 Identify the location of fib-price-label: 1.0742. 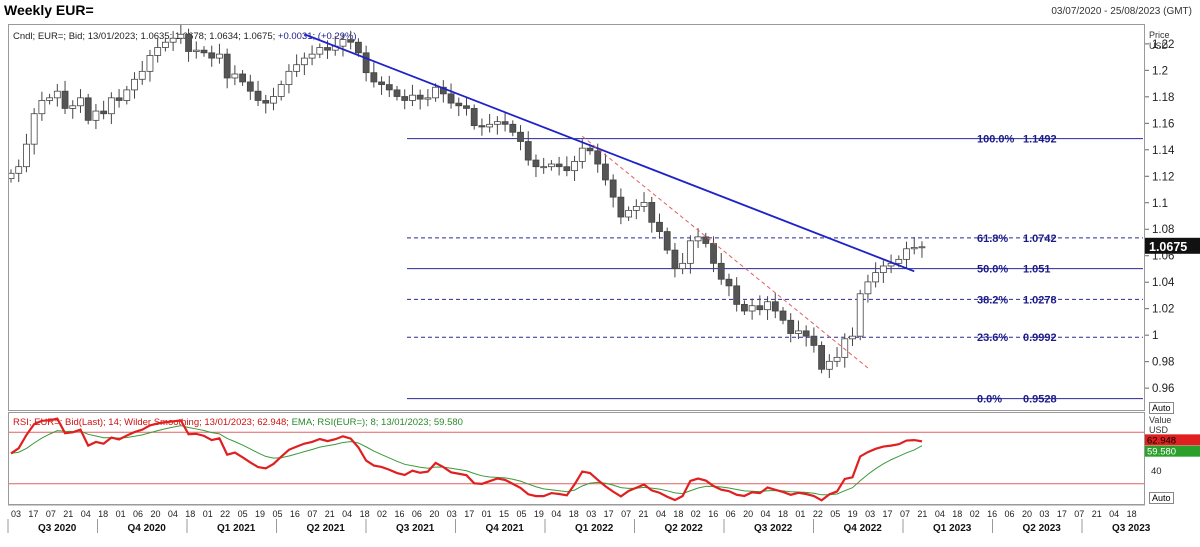
(1040, 239).